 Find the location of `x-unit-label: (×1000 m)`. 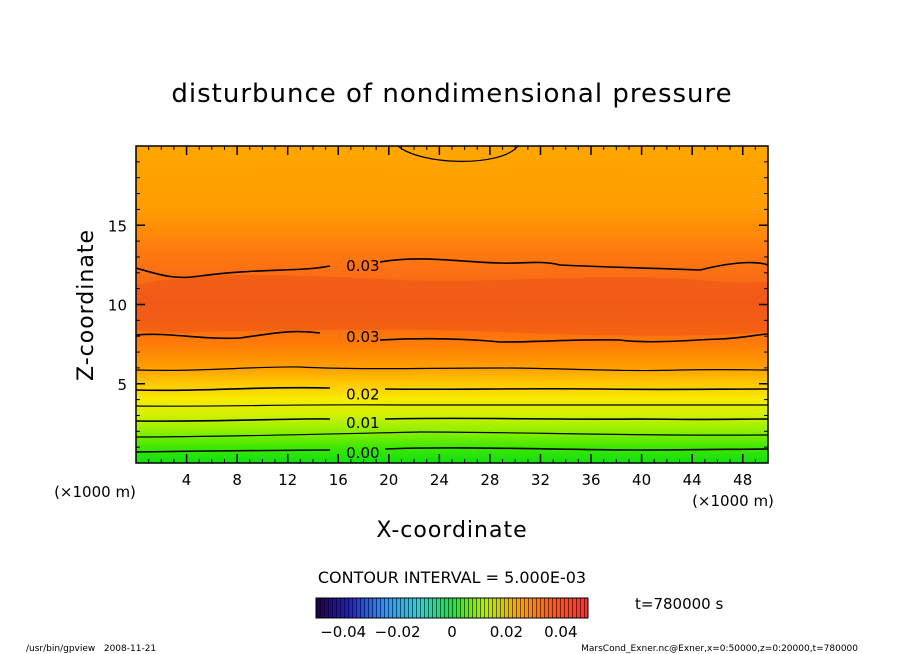

x-unit-label: (×1000 m) is located at coordinates (733, 501).